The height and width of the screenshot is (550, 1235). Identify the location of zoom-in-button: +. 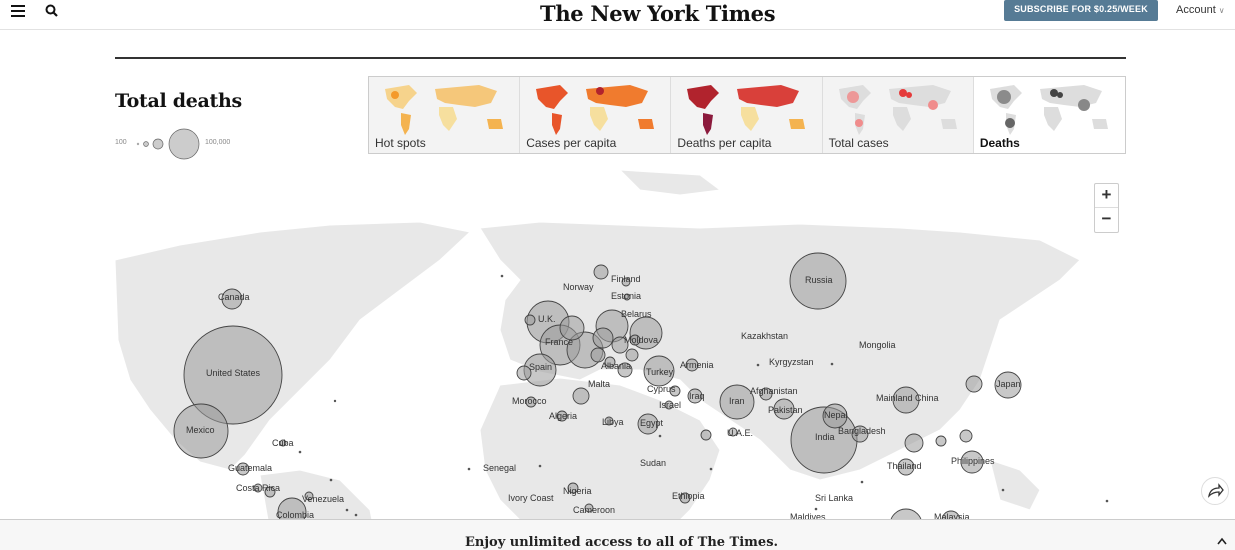
(1106, 196).